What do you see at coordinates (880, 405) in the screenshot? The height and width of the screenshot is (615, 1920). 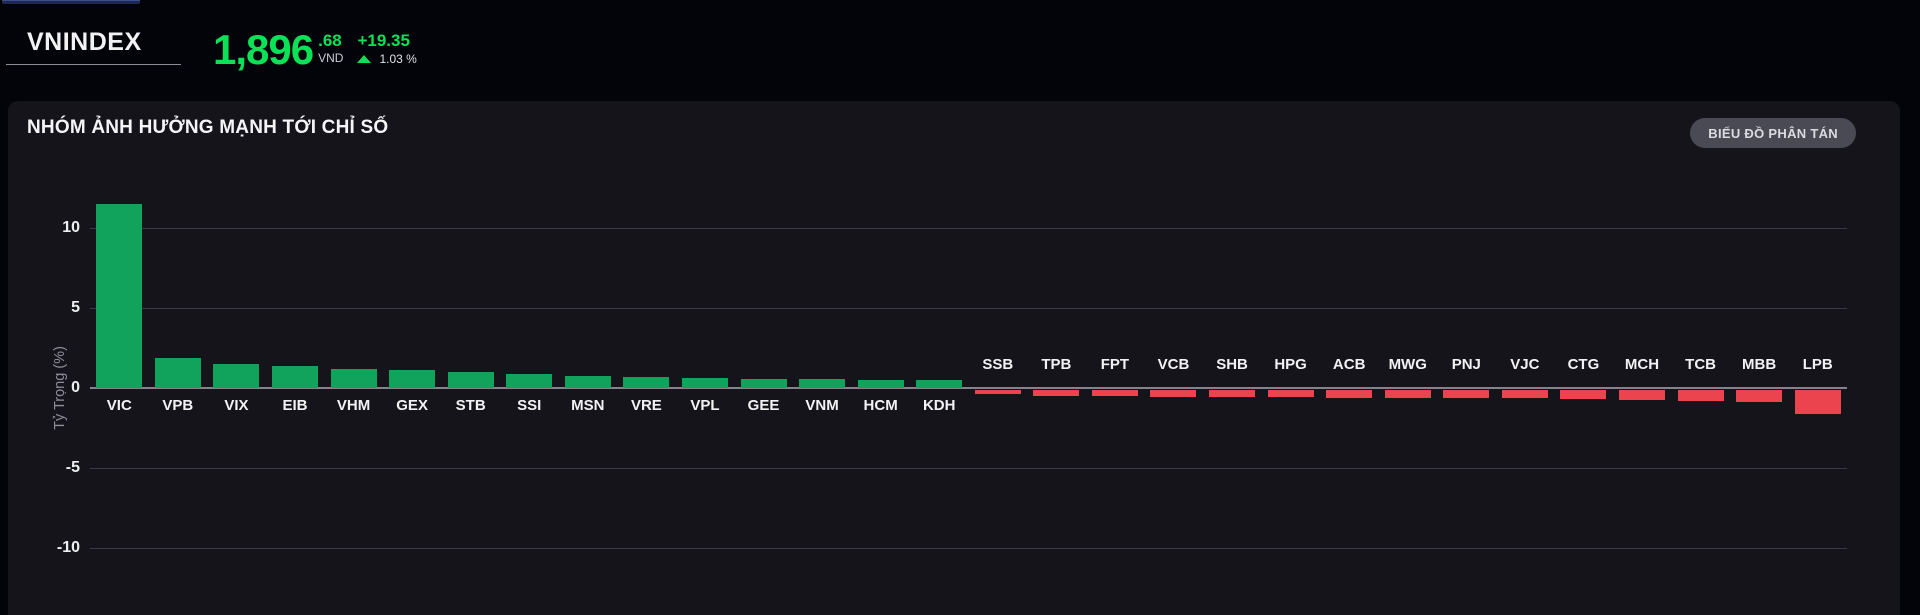 I see `ticker-label-HCM: HCM` at bounding box center [880, 405].